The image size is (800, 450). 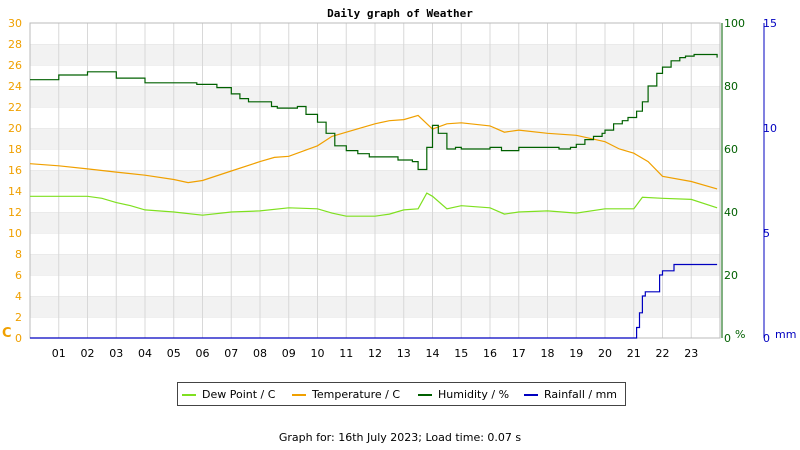 I want to click on y-left-tick-label: 12, so click(x=15, y=212).